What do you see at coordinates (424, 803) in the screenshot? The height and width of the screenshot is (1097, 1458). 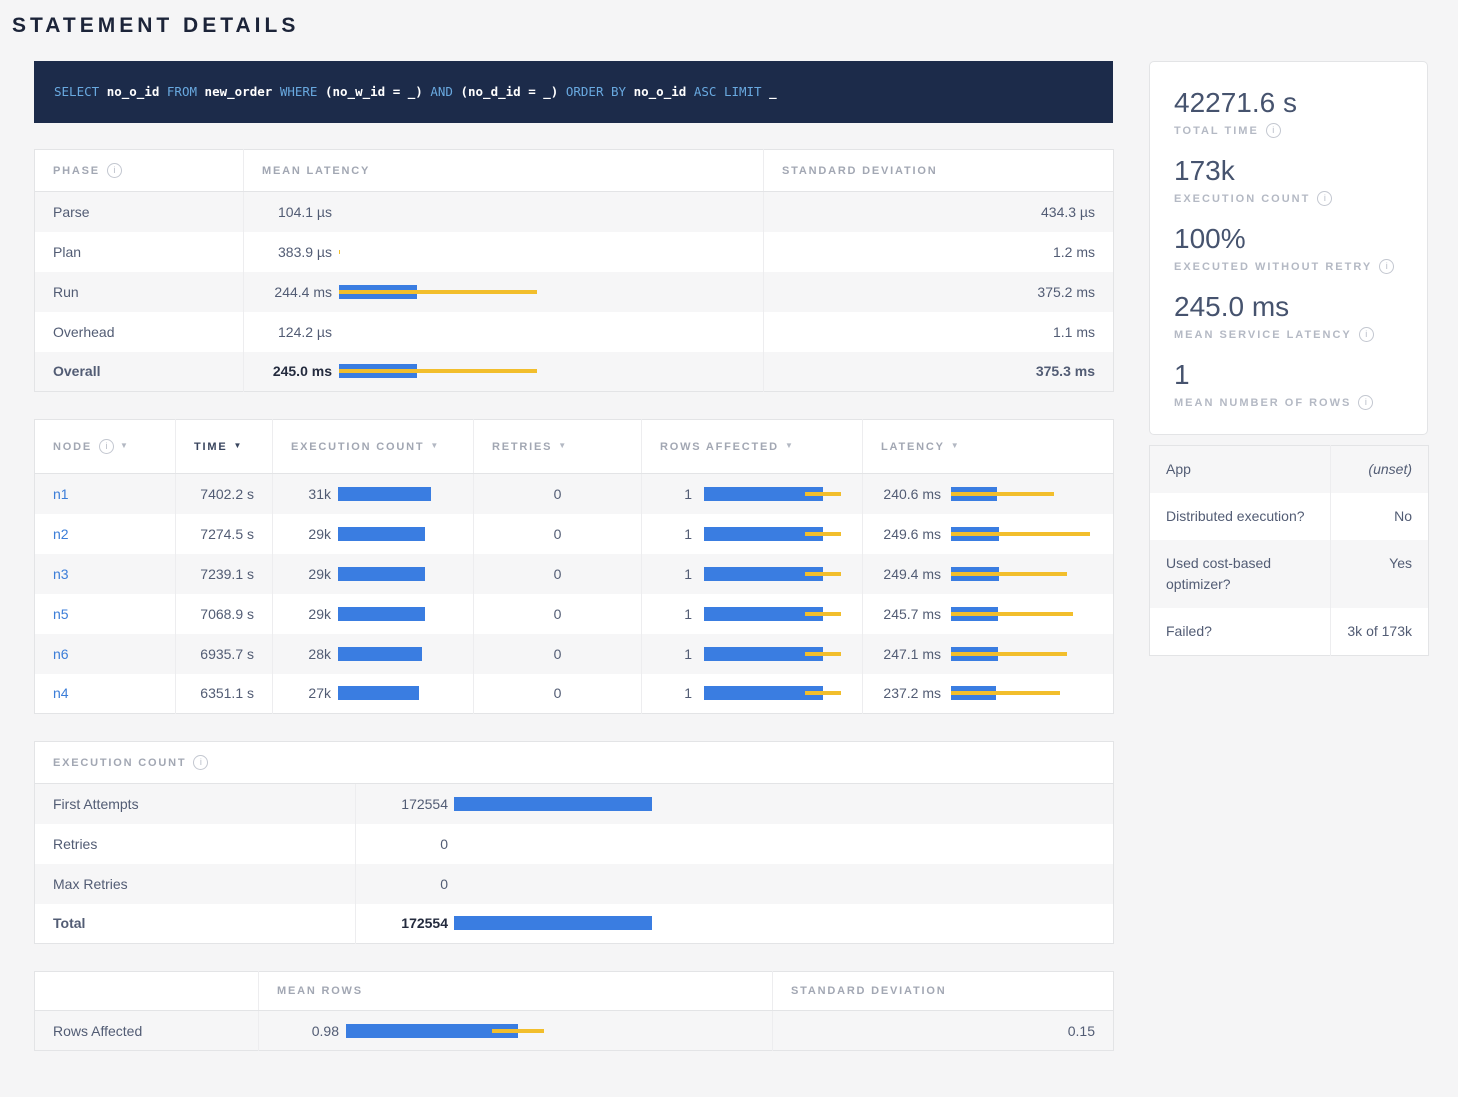 I see `bar-value-label: 172554` at bounding box center [424, 803].